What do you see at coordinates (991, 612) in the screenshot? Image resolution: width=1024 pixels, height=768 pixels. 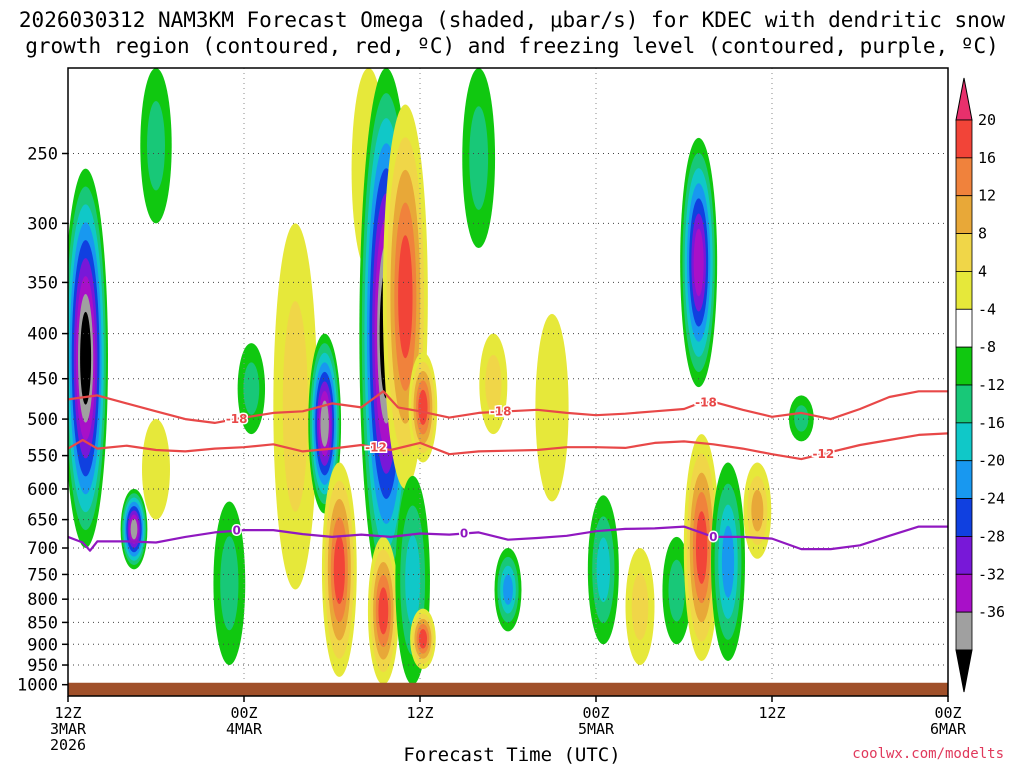 I see `colorbar-label: -36` at bounding box center [991, 612].